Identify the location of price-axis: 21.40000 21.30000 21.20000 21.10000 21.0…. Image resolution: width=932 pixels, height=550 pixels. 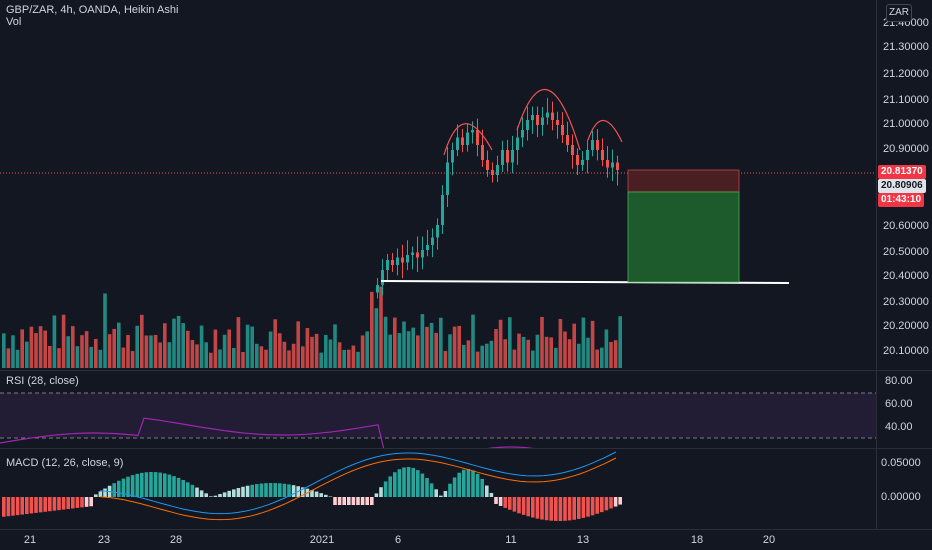
(904, 185).